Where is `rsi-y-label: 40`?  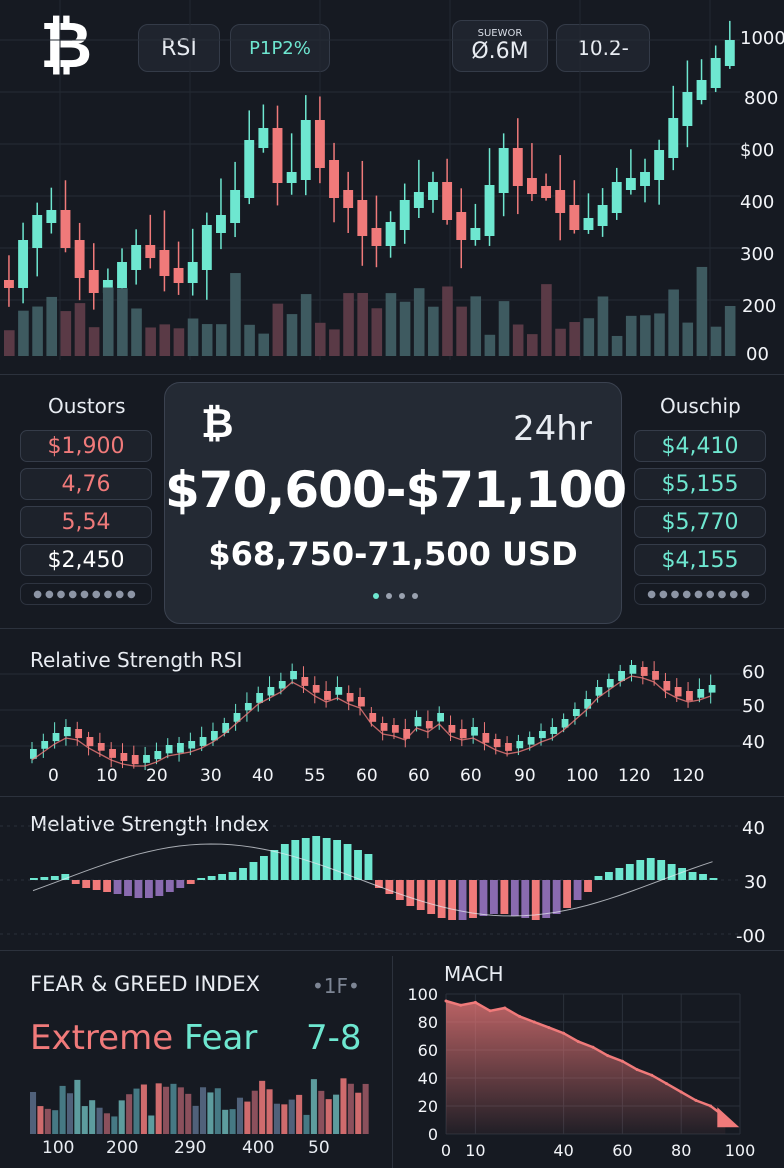
rsi-y-label: 40 is located at coordinates (753, 742).